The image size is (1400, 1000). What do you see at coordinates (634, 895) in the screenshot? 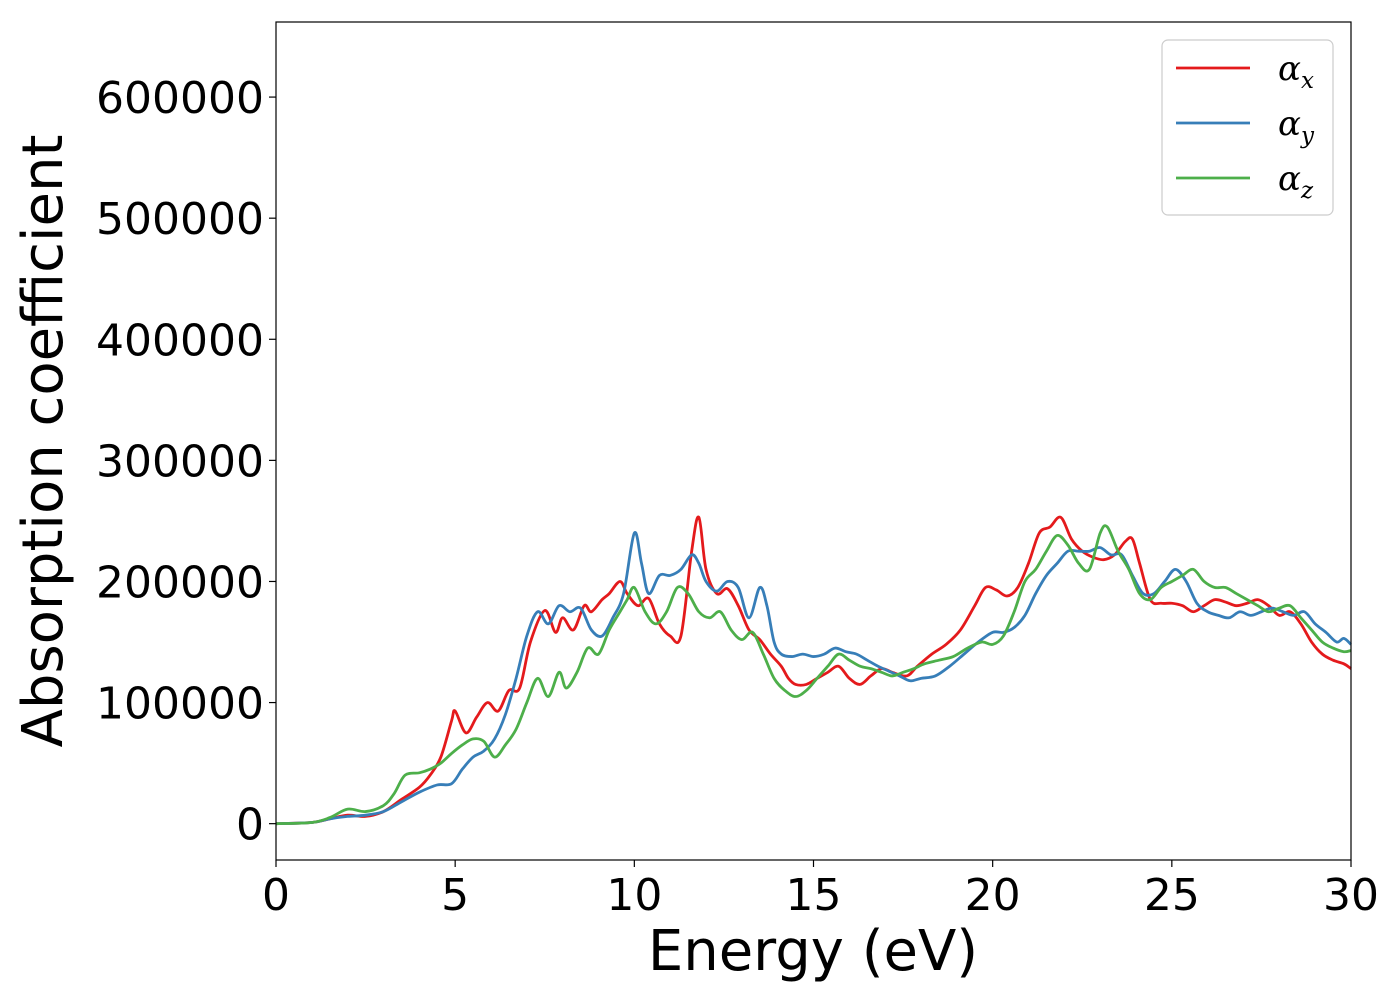
I see `x-tick-label: 10` at bounding box center [634, 895].